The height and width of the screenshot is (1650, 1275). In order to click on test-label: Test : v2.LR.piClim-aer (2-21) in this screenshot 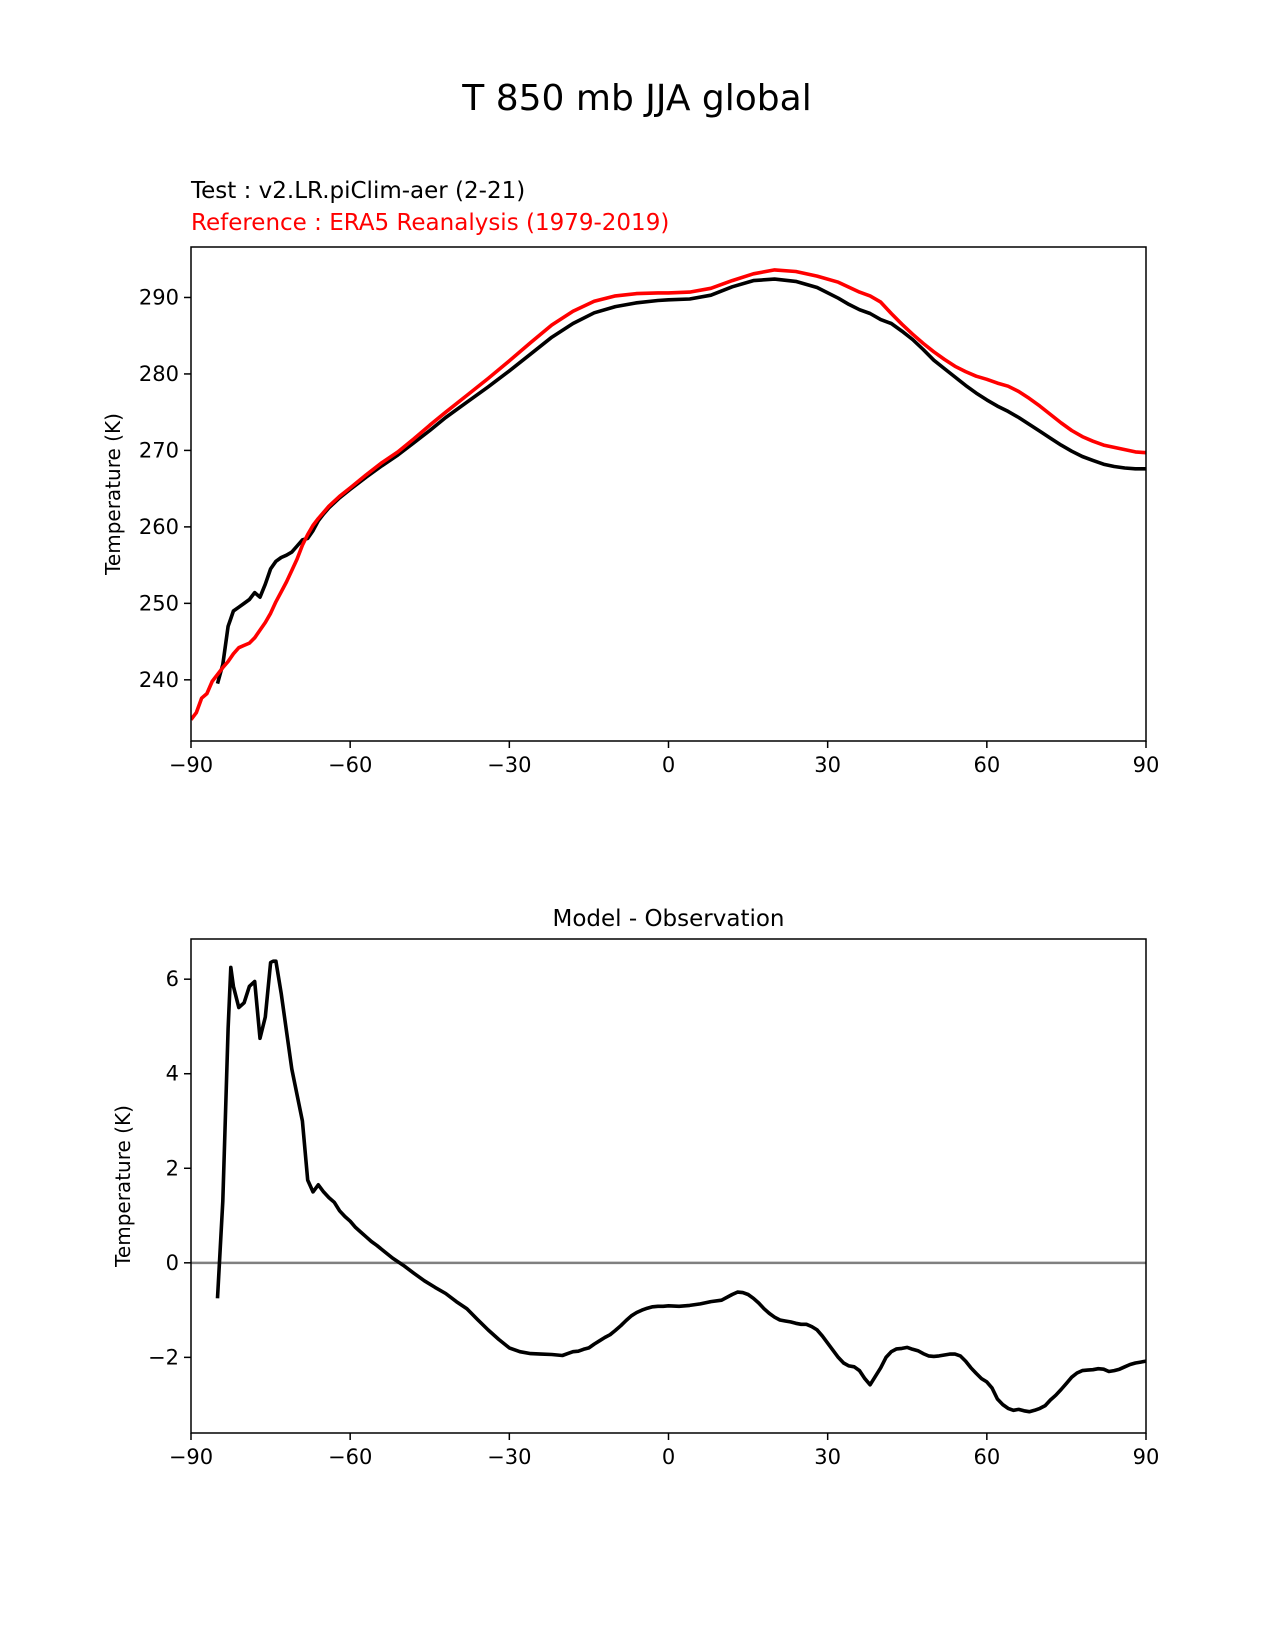, I will do `click(357, 191)`.